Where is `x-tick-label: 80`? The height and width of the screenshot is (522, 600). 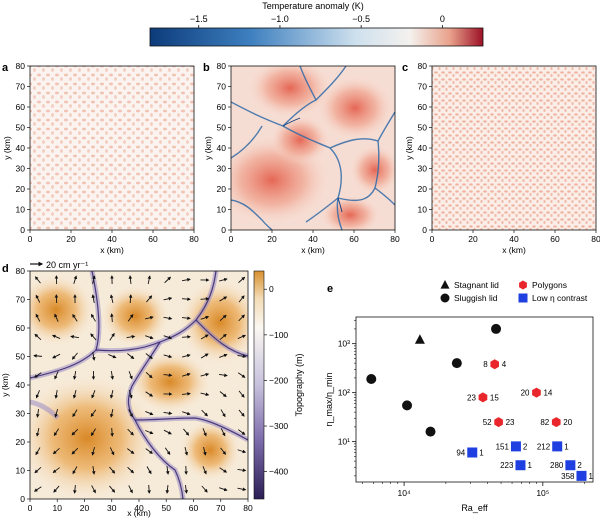 x-tick-label: 80 is located at coordinates (248, 508).